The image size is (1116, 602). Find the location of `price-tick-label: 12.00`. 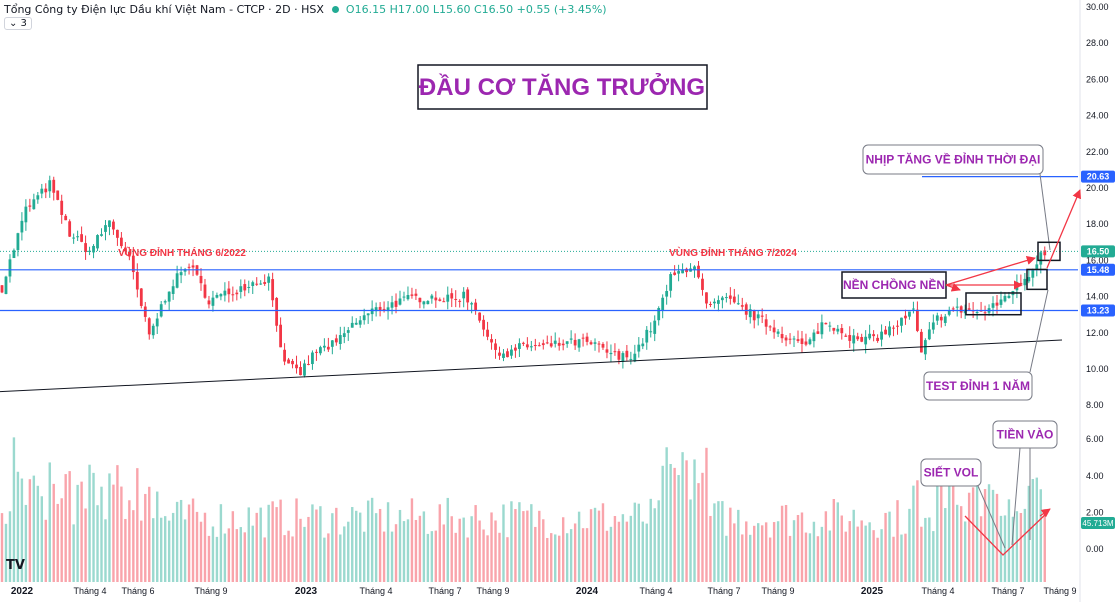

price-tick-label: 12.00 is located at coordinates (1097, 333).